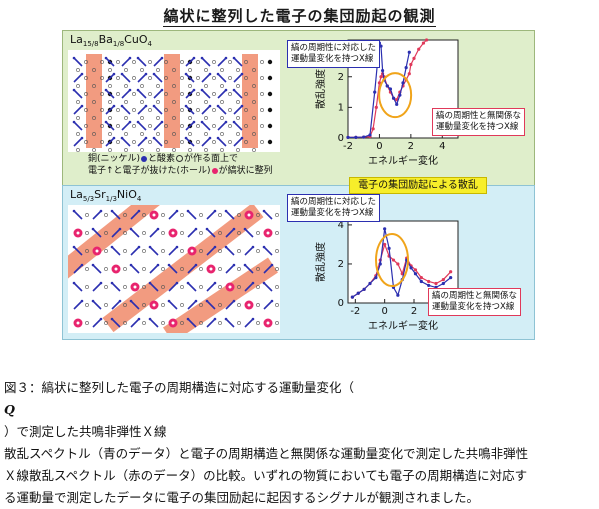 Image resolution: width=599 pixels, height=509 pixels. I want to click on peak-highlight-ellipse, so click(392, 260).